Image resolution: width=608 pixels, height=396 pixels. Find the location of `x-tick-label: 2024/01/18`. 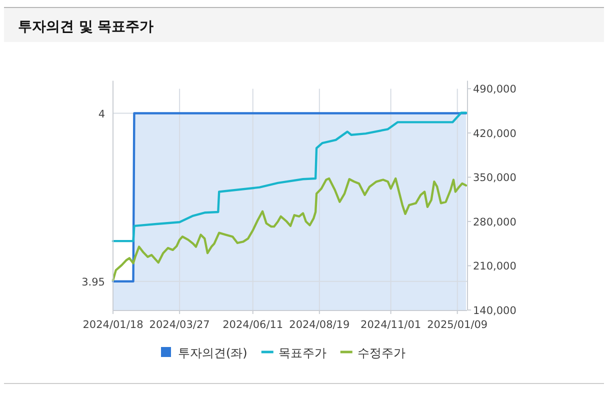

x-tick-label: 2024/01/18 is located at coordinates (113, 325).